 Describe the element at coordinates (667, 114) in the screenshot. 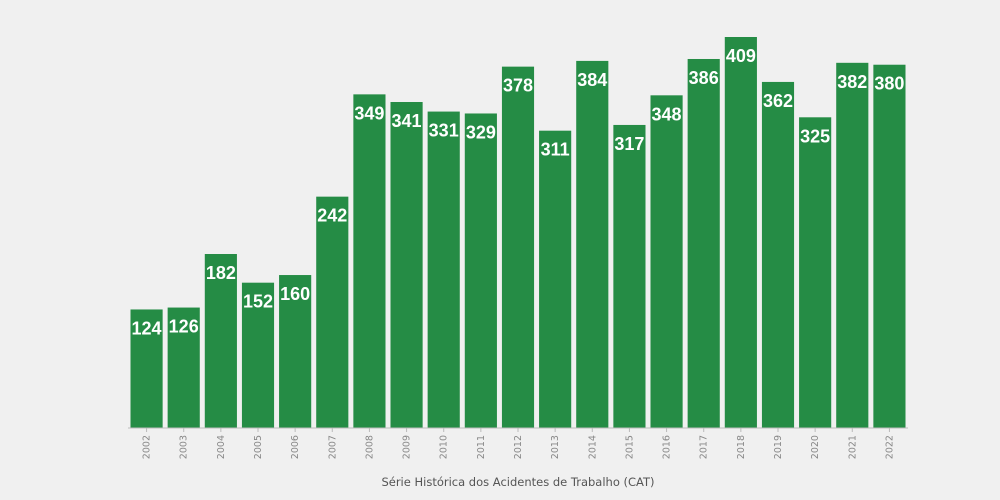

I see `bar-value-label-2016: 348` at that location.